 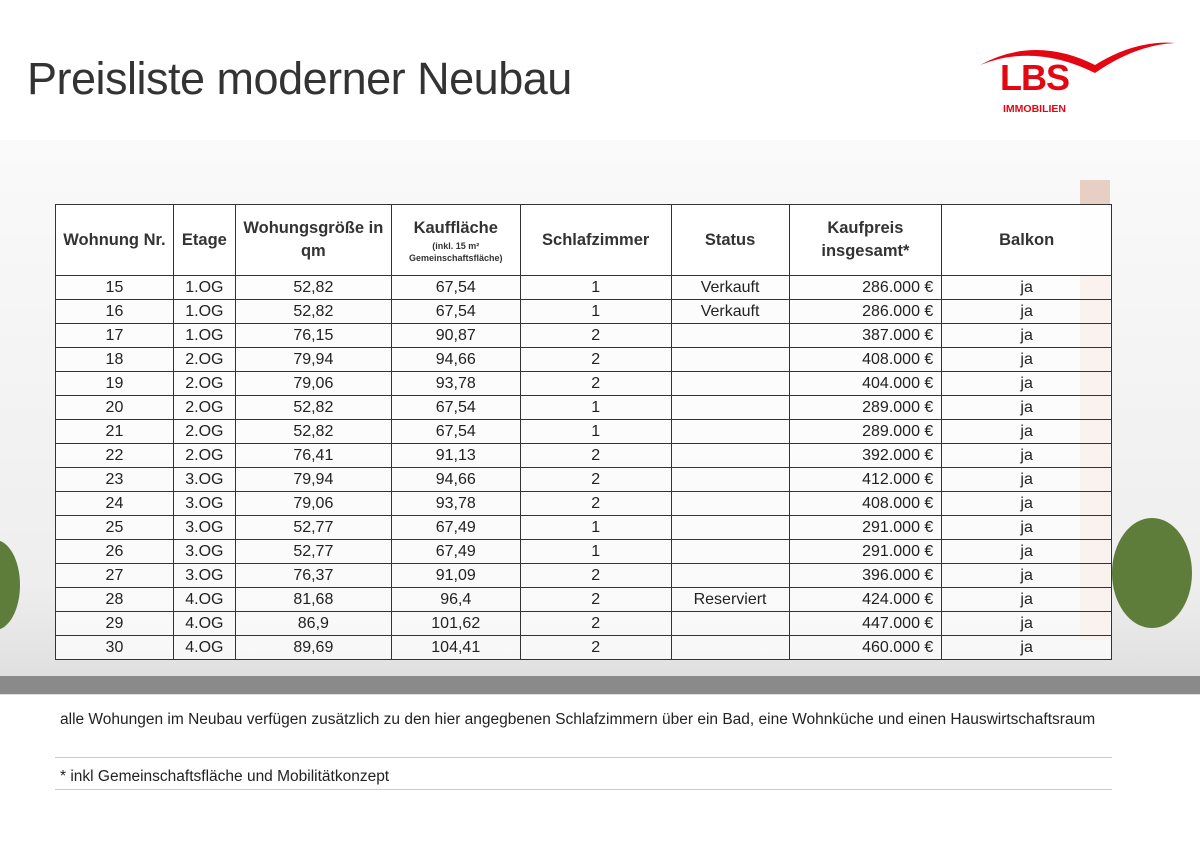 I want to click on table-row: 18 2.OG 79,94 94,66 2 408.000 € ja, so click(x=583, y=359).